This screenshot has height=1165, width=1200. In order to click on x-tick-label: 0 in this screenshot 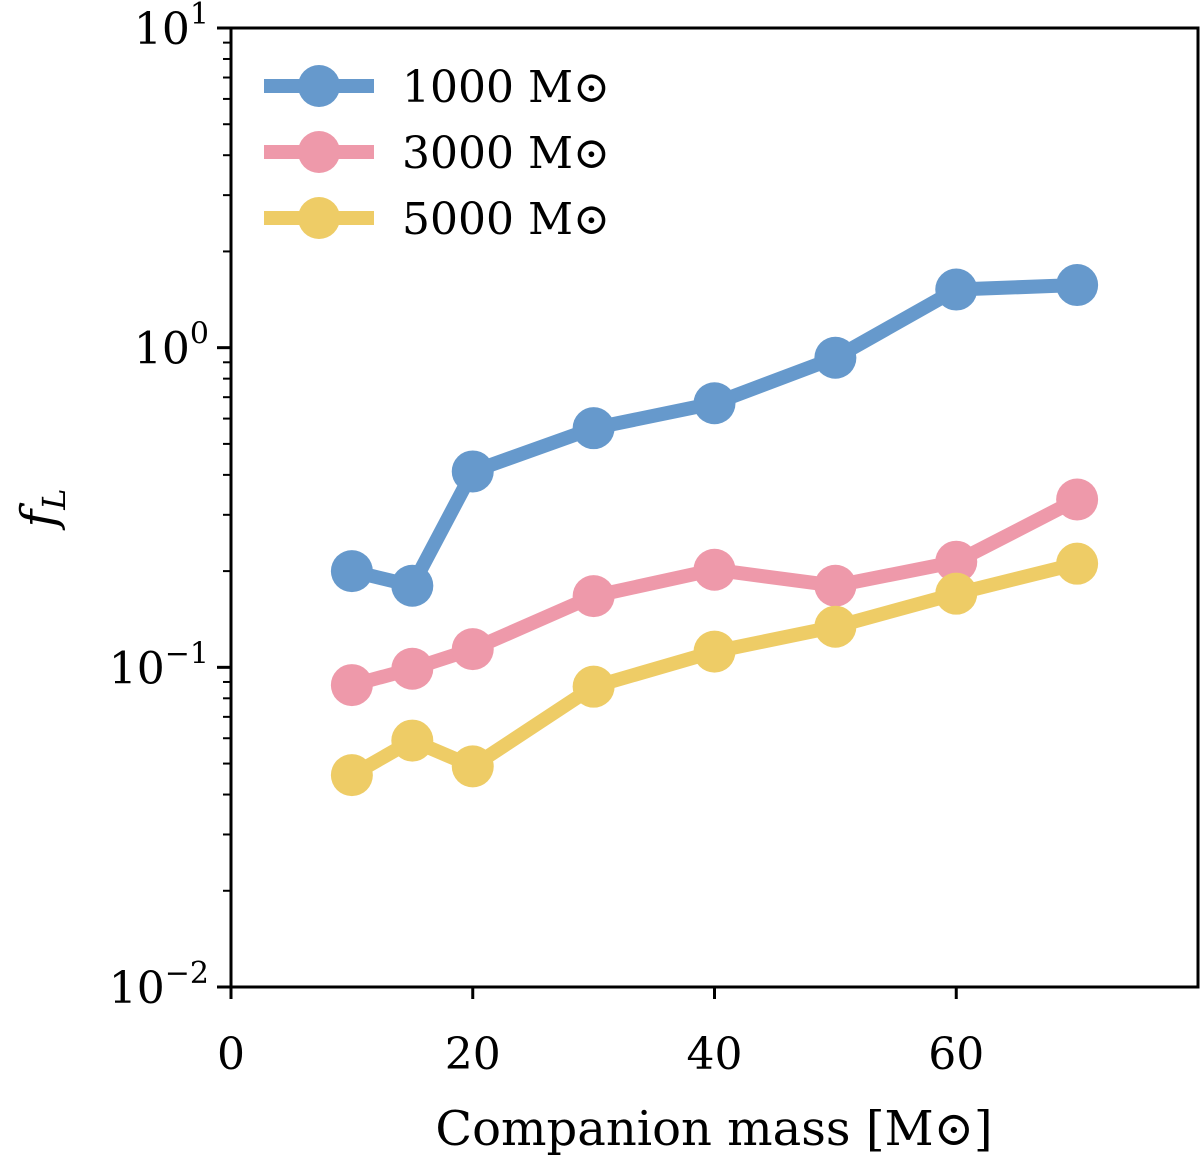, I will do `click(231, 1054)`.